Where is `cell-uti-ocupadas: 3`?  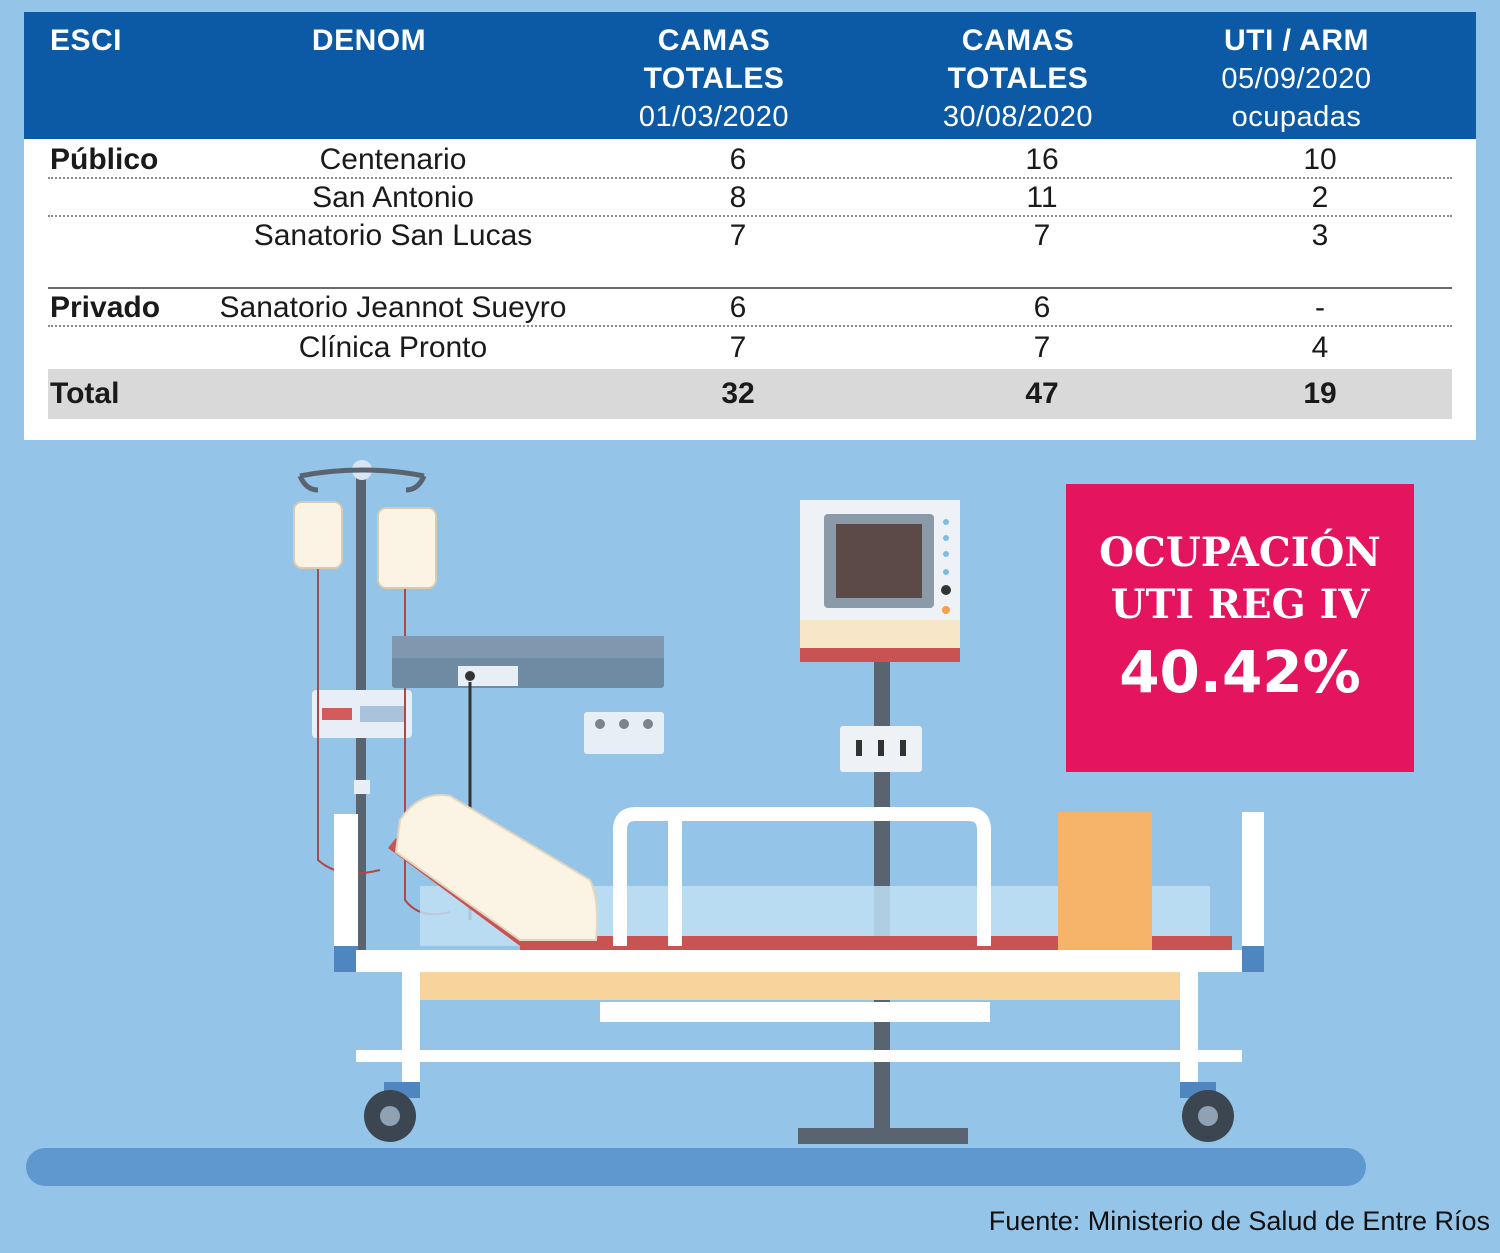
cell-uti-ocupadas: 3 is located at coordinates (1320, 235).